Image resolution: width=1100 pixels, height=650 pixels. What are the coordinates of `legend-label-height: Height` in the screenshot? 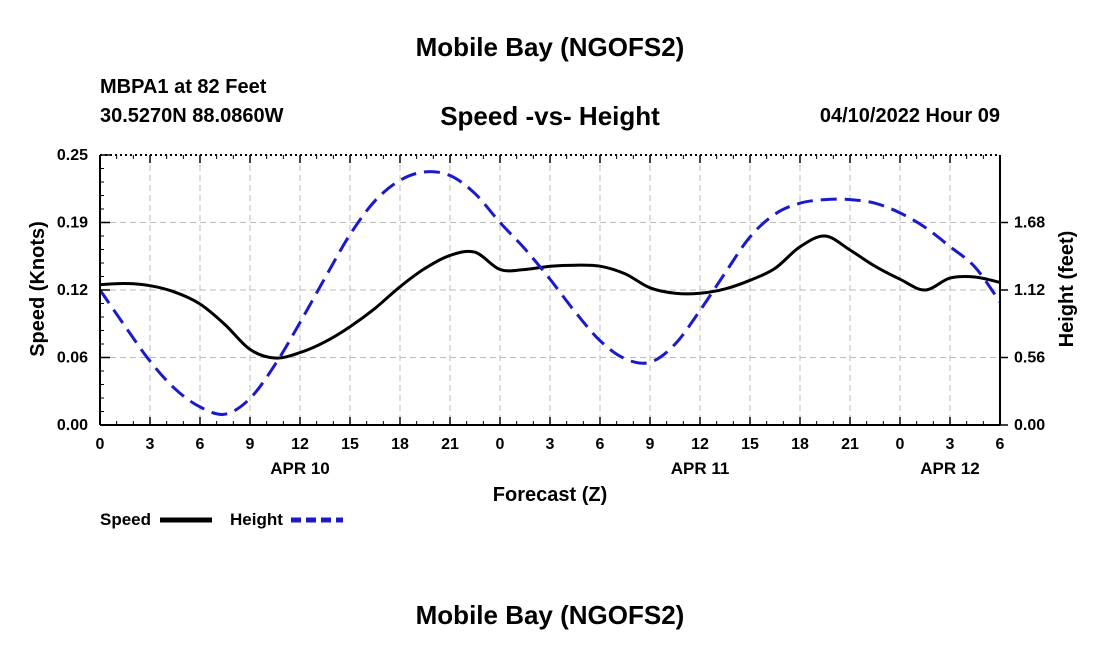 It's located at (256, 519).